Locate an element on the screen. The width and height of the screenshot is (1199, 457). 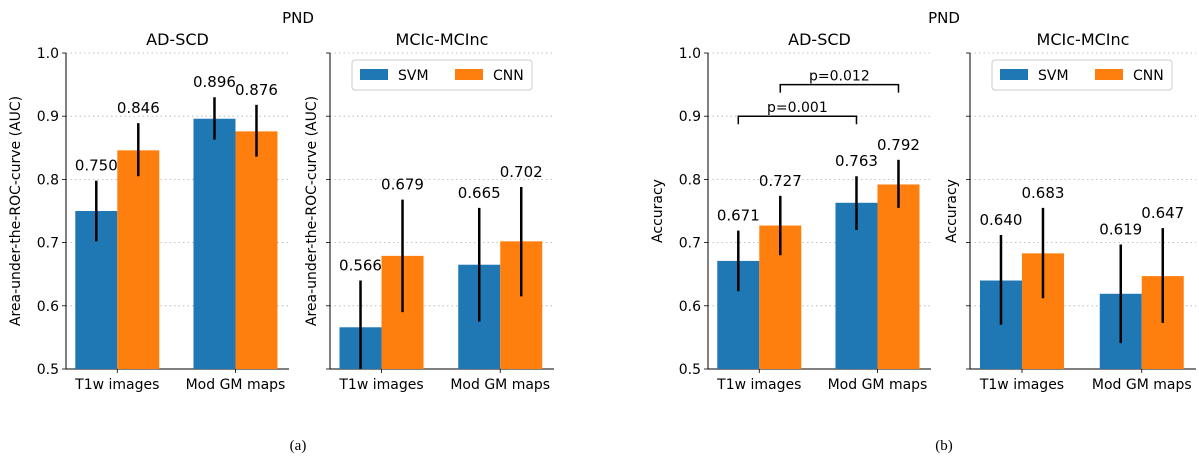
data-label: 0.665 is located at coordinates (479, 193).